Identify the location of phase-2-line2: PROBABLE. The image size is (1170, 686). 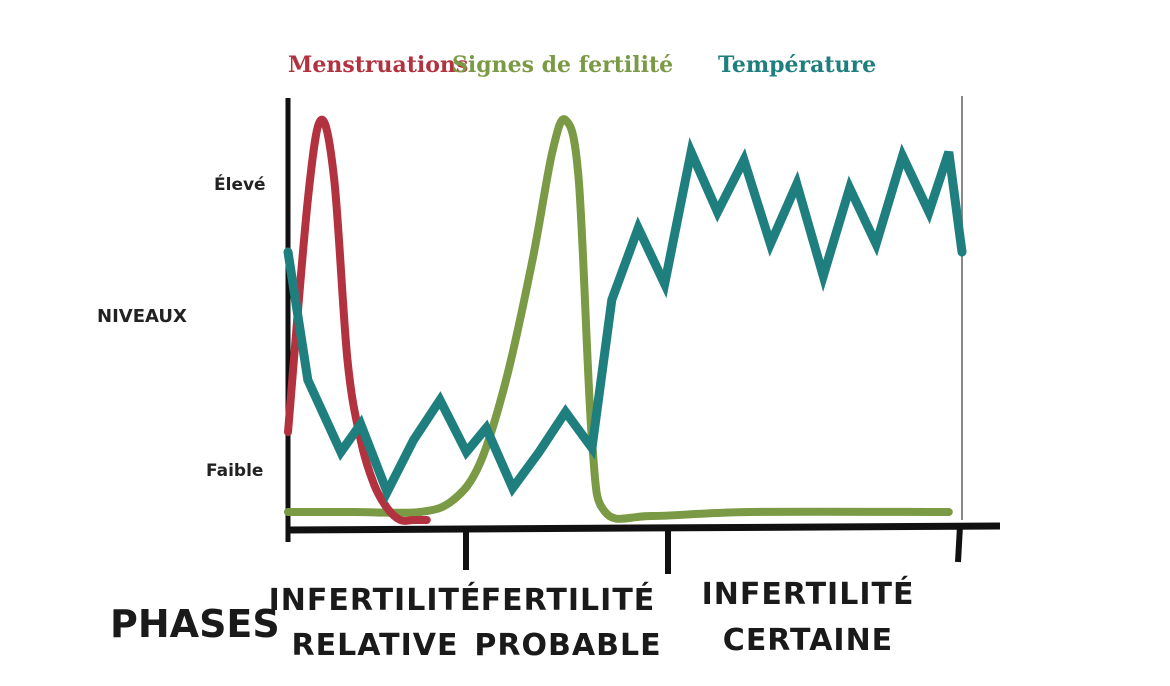
(567, 645).